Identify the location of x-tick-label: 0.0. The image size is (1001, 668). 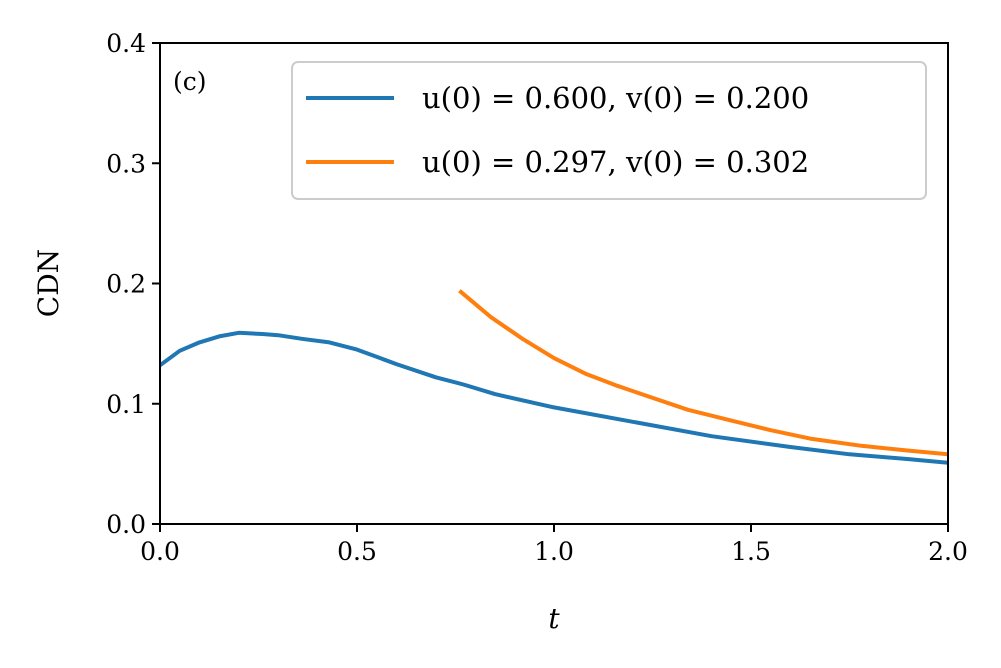
(160, 551).